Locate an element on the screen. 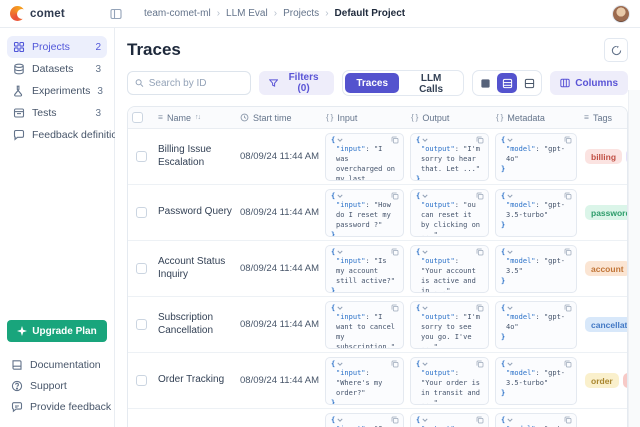 The width and height of the screenshot is (640, 427). user-avatar is located at coordinates (621, 13).